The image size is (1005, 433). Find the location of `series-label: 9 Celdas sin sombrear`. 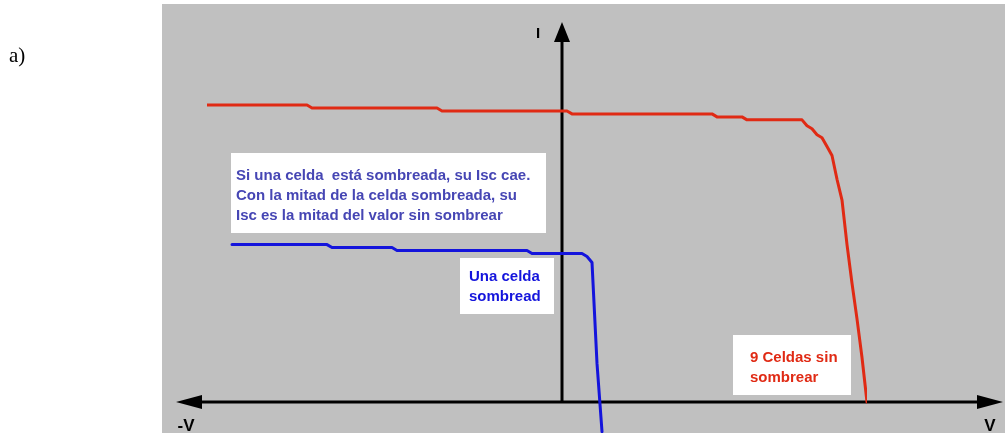

series-label: 9 Celdas sin sombrear is located at coordinates (794, 366).